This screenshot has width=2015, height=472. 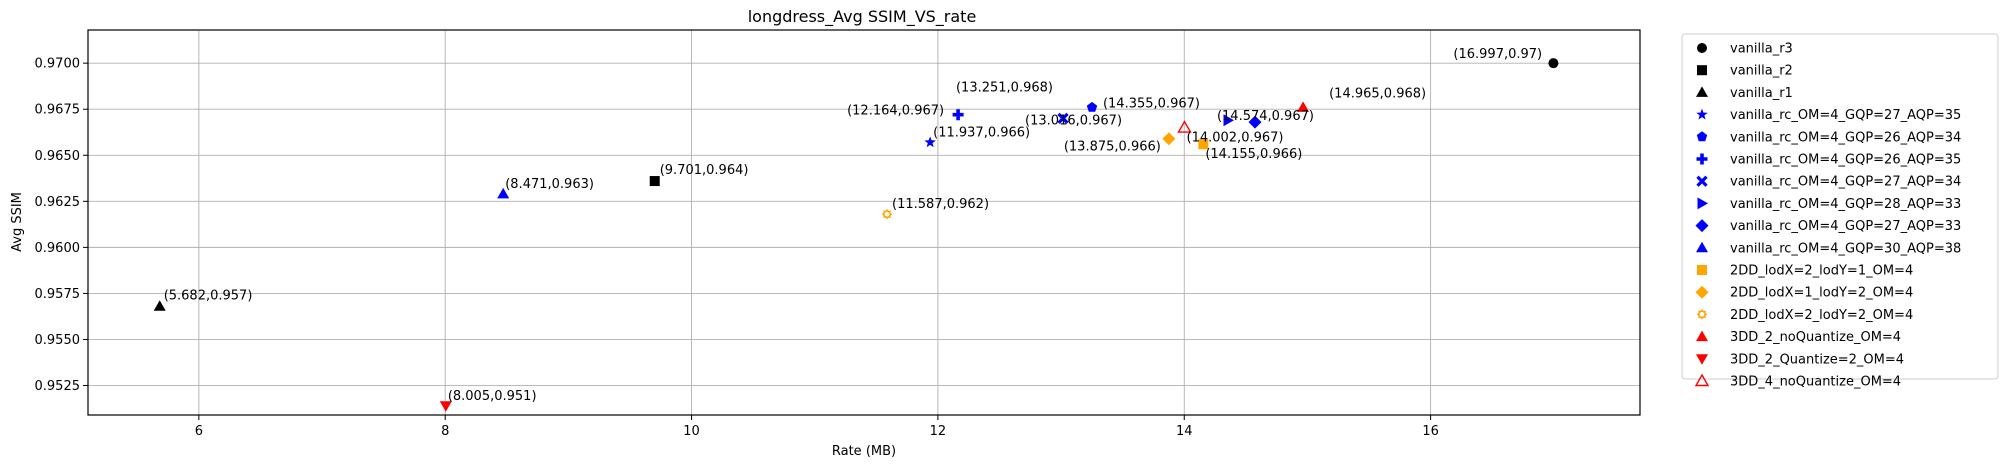 What do you see at coordinates (1821, 315) in the screenshot?
I see `legend-entry-label: 2DD_lodX=2_lodY=2_OM=4` at bounding box center [1821, 315].